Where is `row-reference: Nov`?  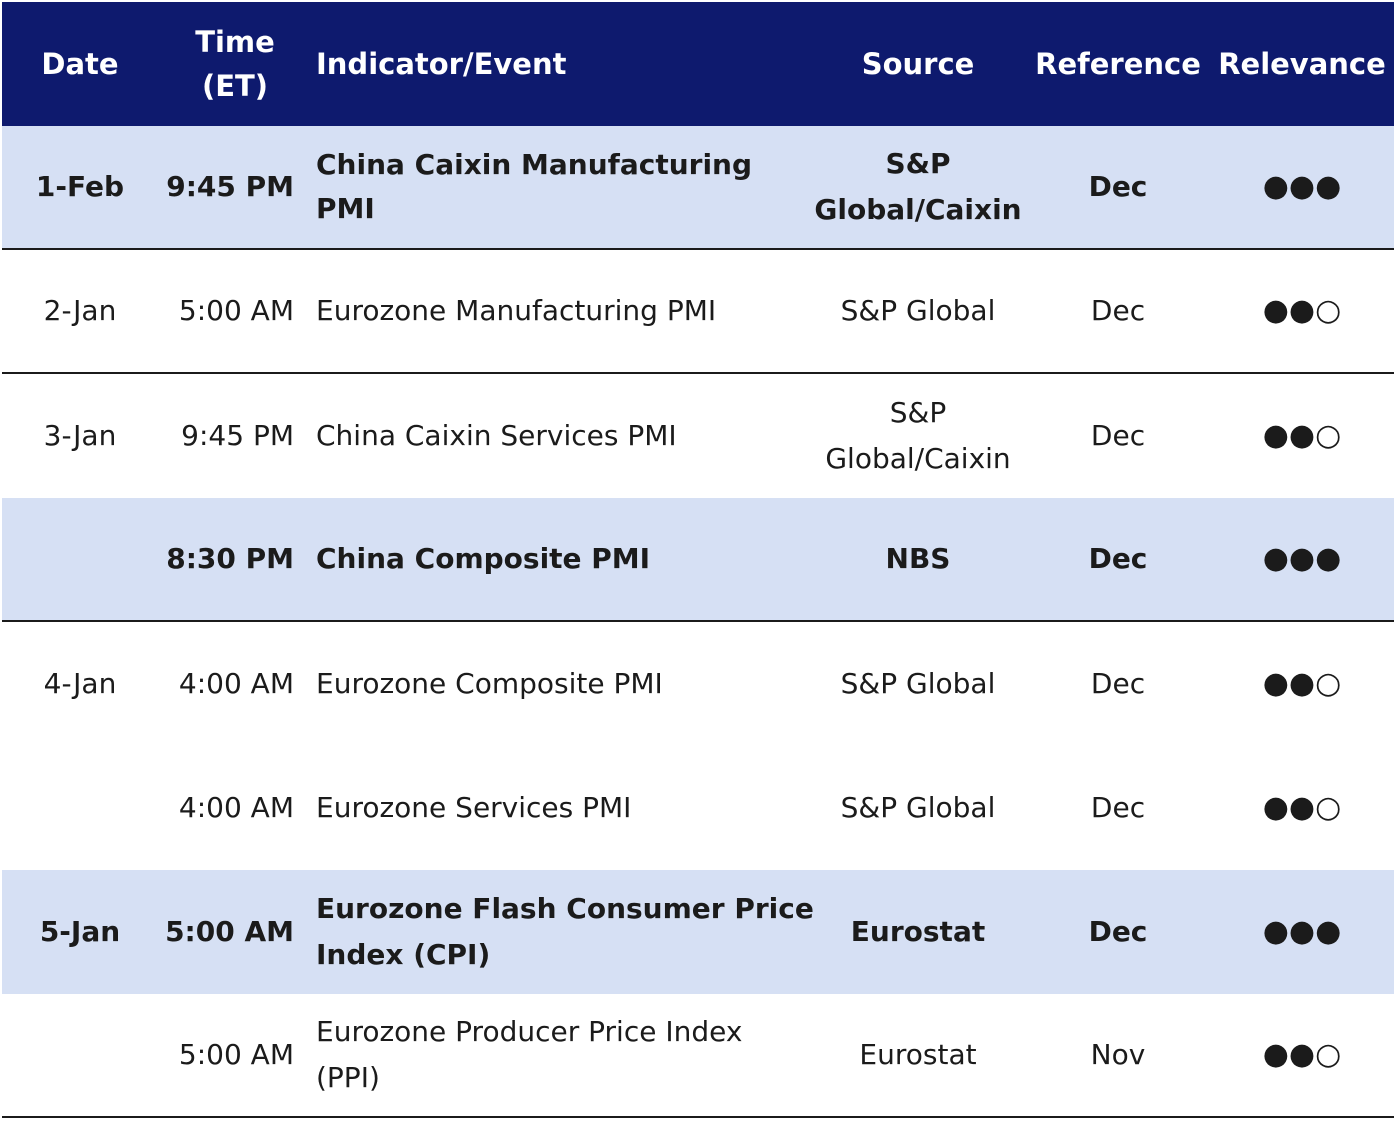 row-reference: Nov is located at coordinates (1118, 1054).